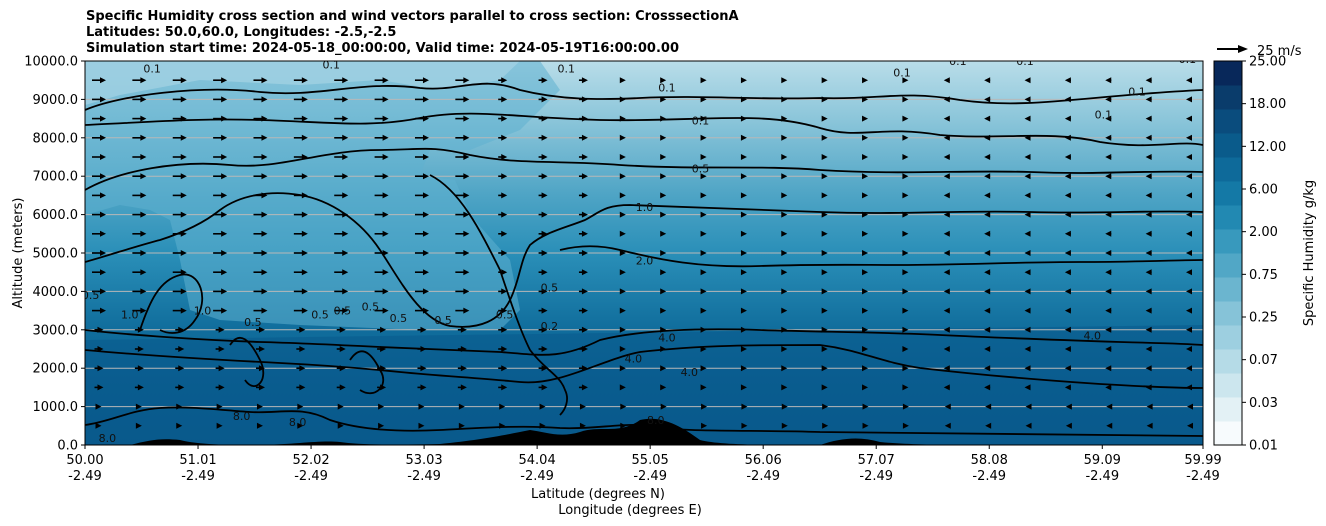 The width and height of the screenshot is (1326, 526). Describe the element at coordinates (1243, 49) in the screenshot. I see `quiver-key-arrow-head` at that location.